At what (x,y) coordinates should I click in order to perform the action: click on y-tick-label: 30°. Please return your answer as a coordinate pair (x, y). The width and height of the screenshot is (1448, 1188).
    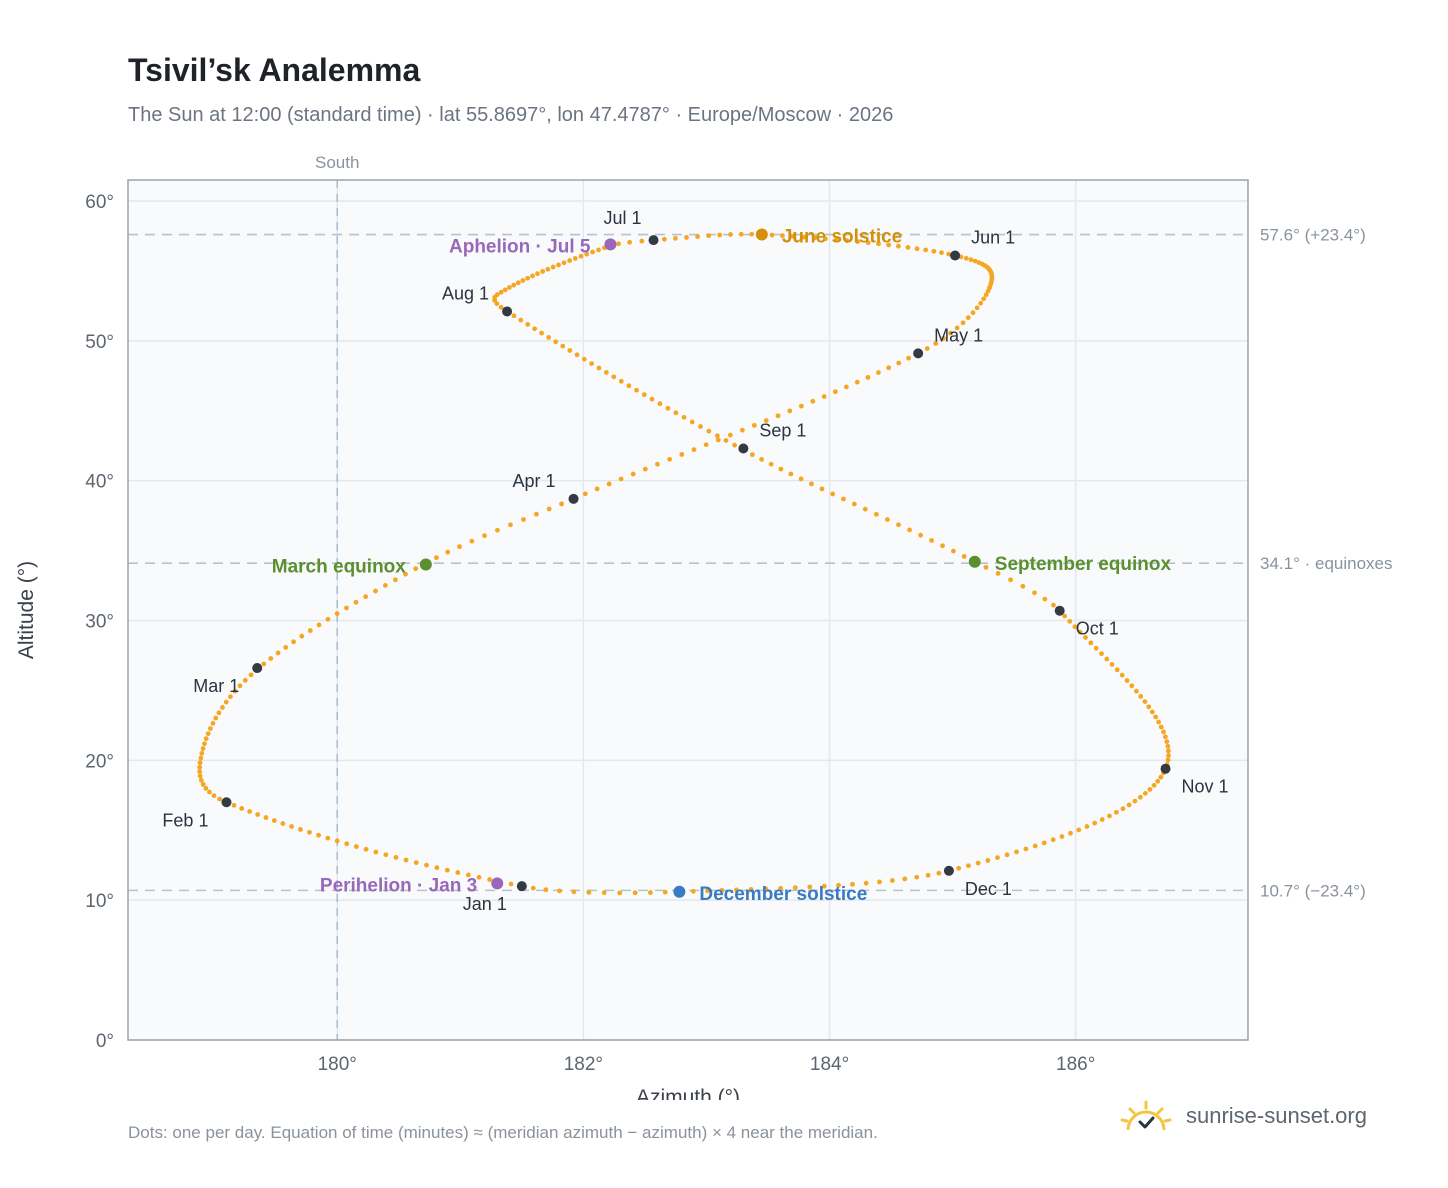
    Looking at the image, I should click on (99, 621).